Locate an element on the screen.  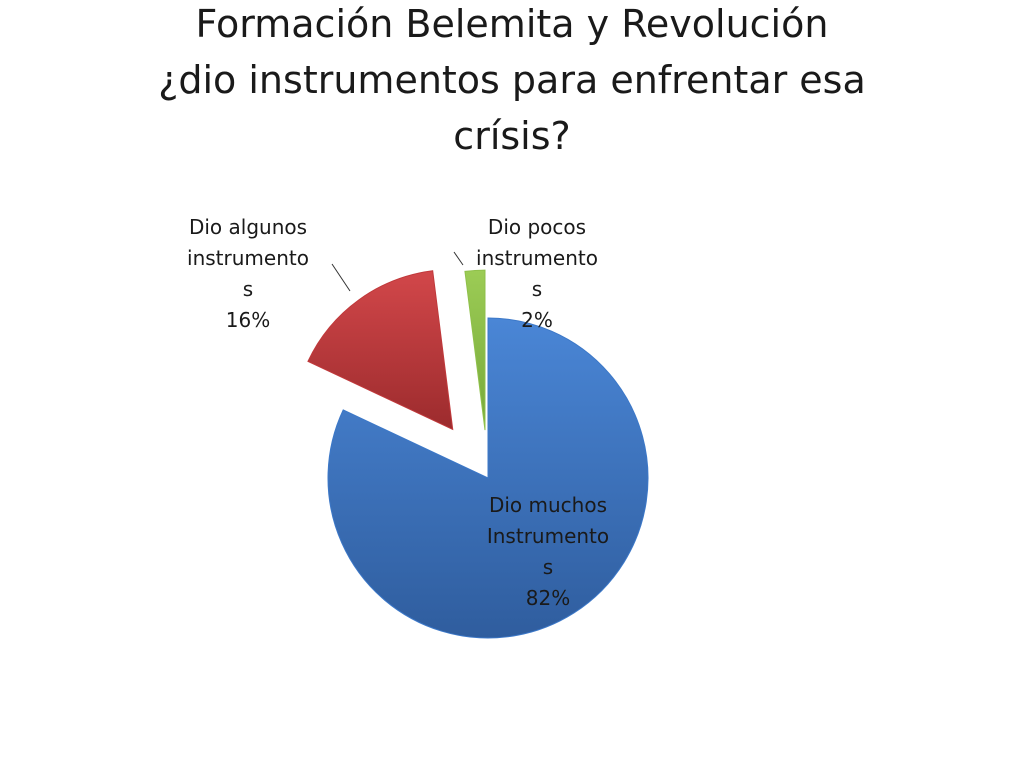
slice-label-muchos: Dio muchos Instrumento s 82% is located at coordinates (548, 551).